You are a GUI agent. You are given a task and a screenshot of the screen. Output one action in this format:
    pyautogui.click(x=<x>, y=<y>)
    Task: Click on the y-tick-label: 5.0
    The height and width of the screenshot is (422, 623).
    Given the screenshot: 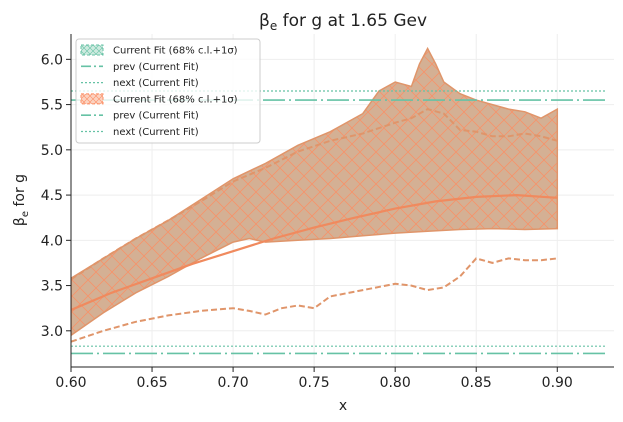 What is the action you would take?
    pyautogui.click(x=52, y=151)
    